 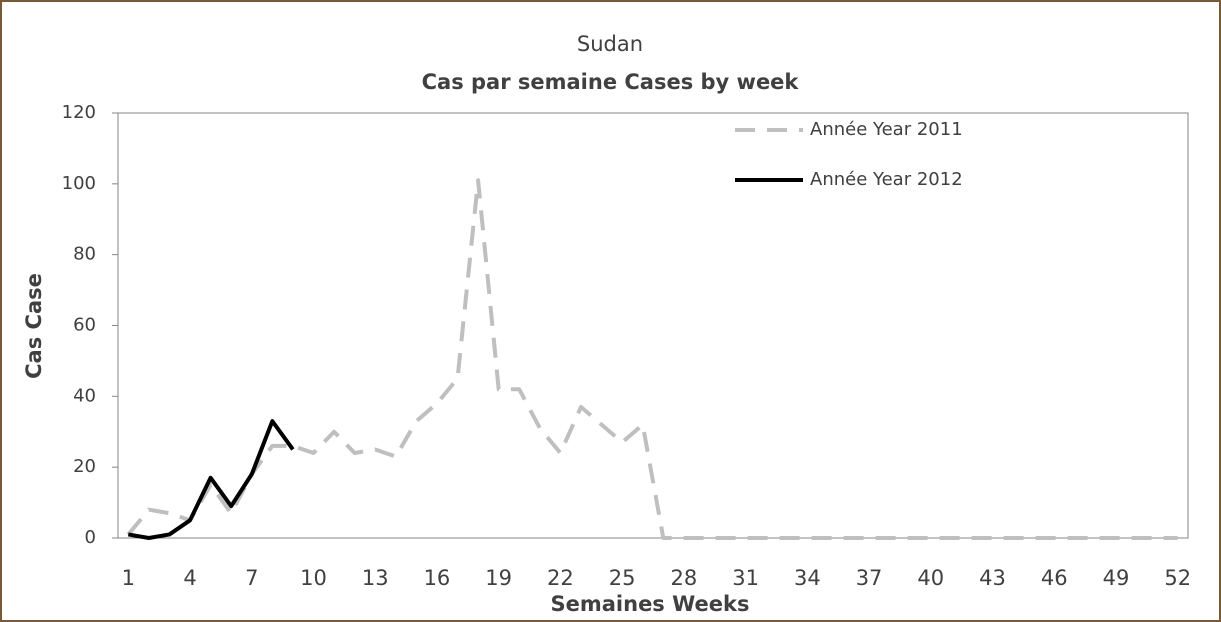 What do you see at coordinates (84, 325) in the screenshot?
I see `y-tick-label: 60` at bounding box center [84, 325].